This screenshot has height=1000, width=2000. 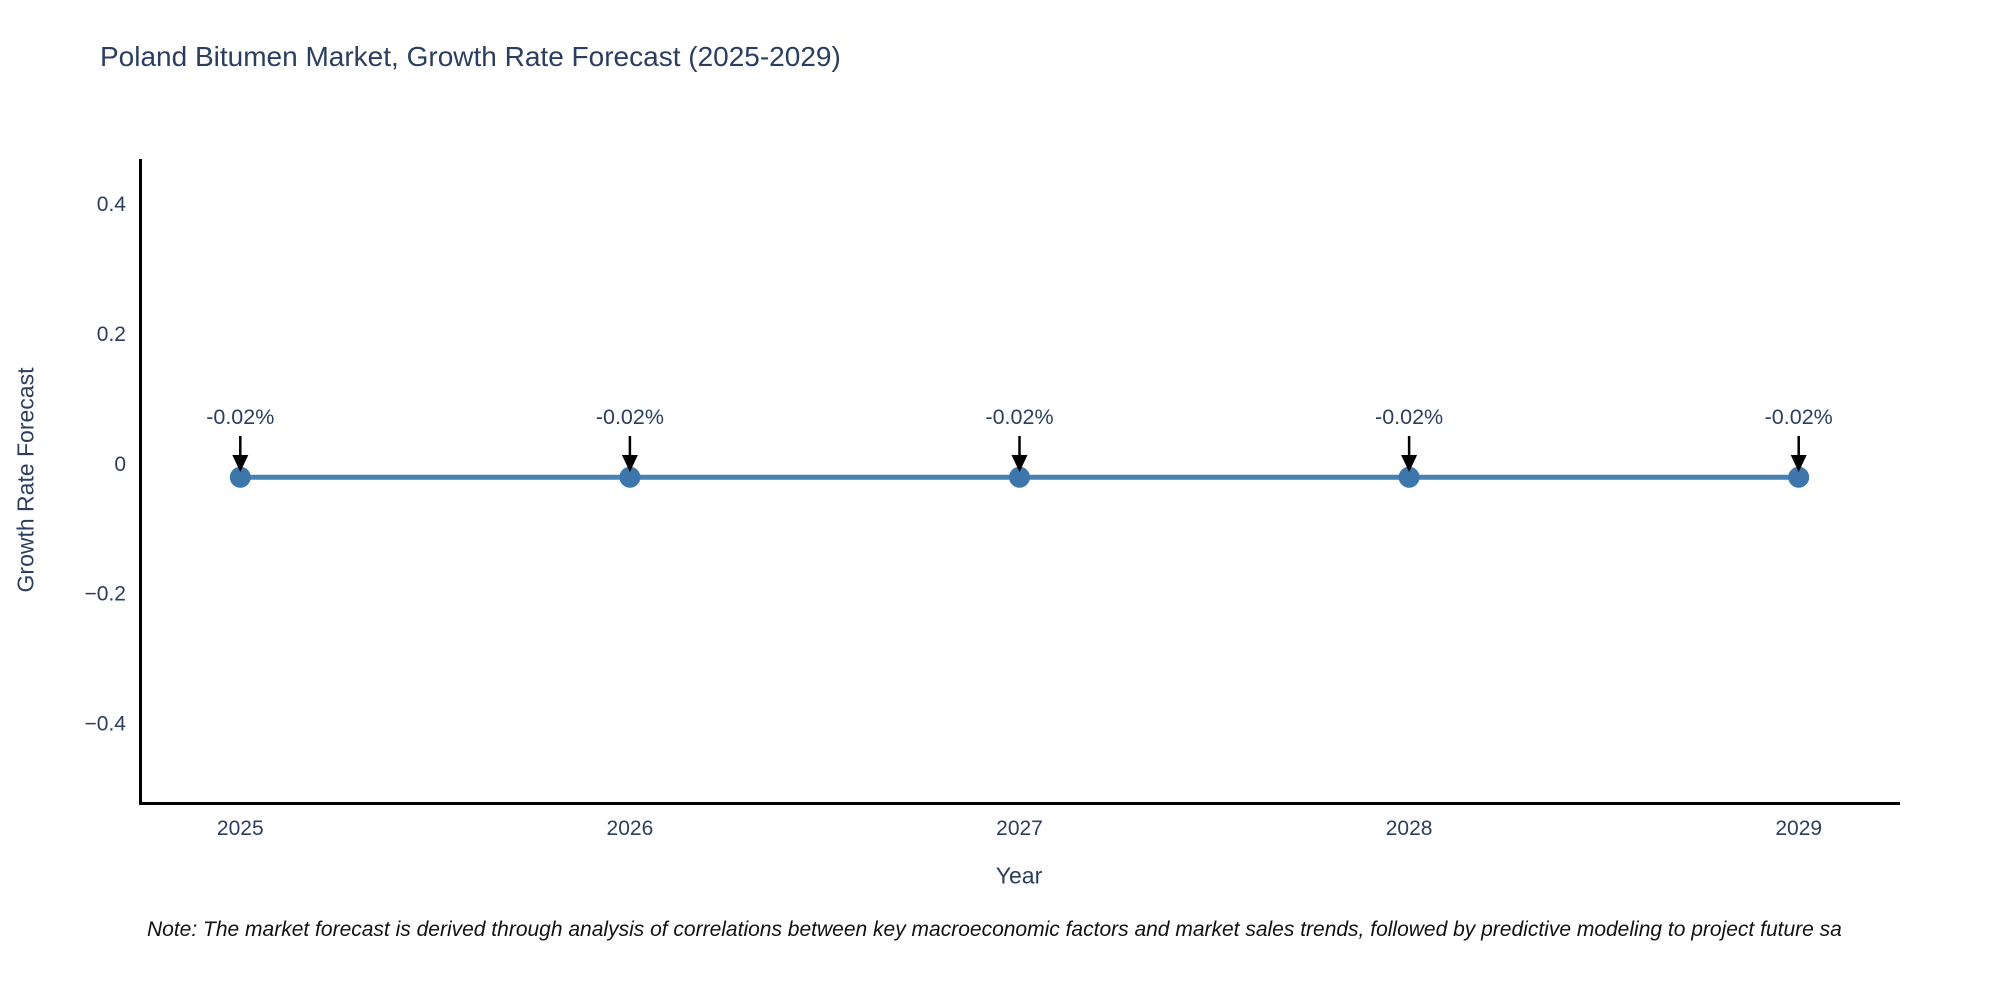 I want to click on data-point-marker-2026, so click(x=630, y=477).